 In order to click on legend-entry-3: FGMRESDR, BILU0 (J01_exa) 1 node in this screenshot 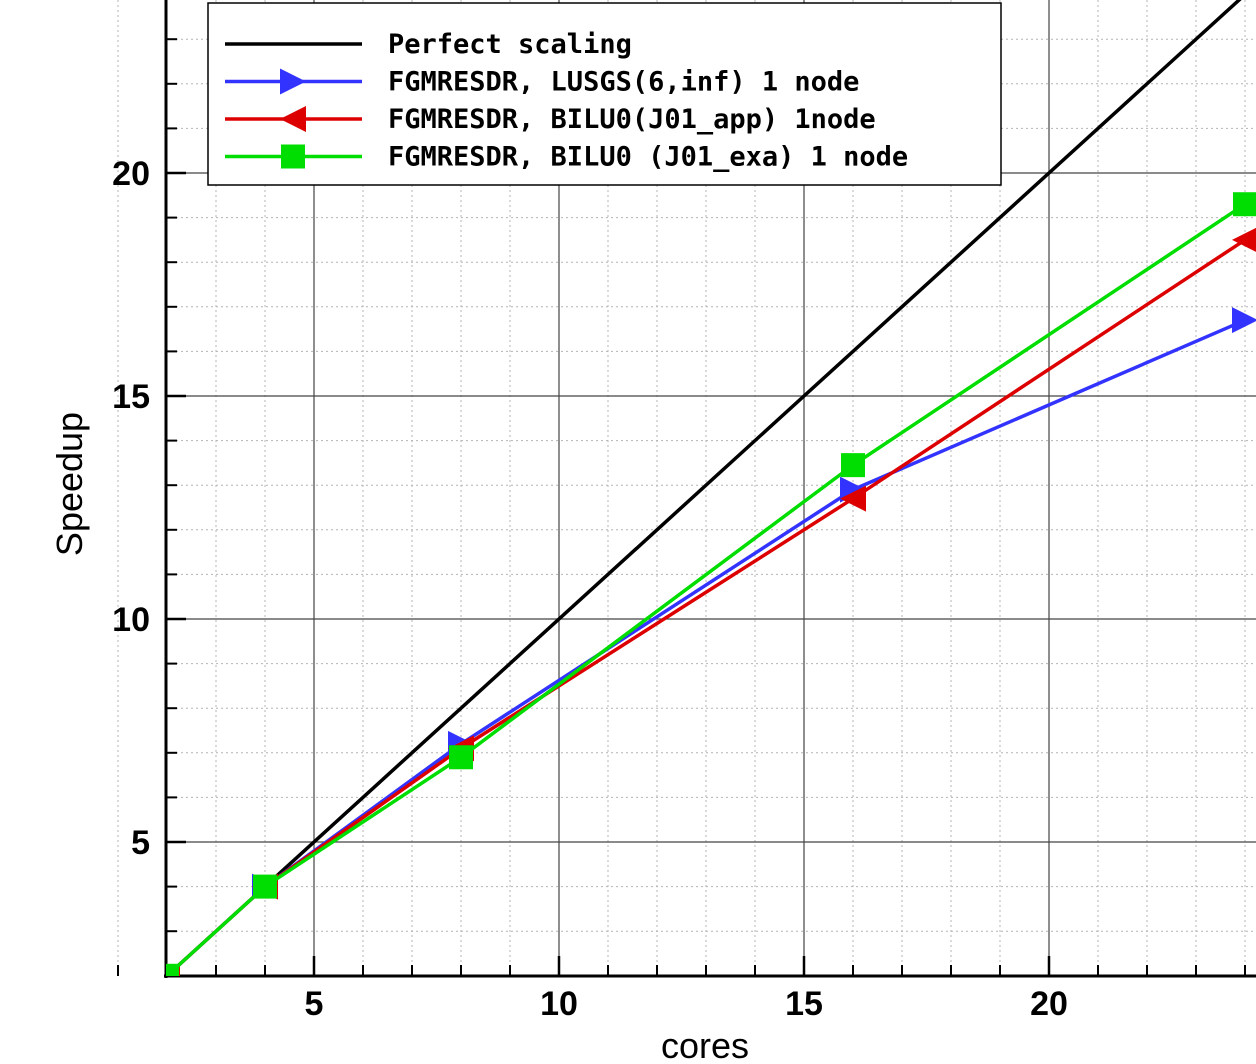, I will do `click(566, 157)`.